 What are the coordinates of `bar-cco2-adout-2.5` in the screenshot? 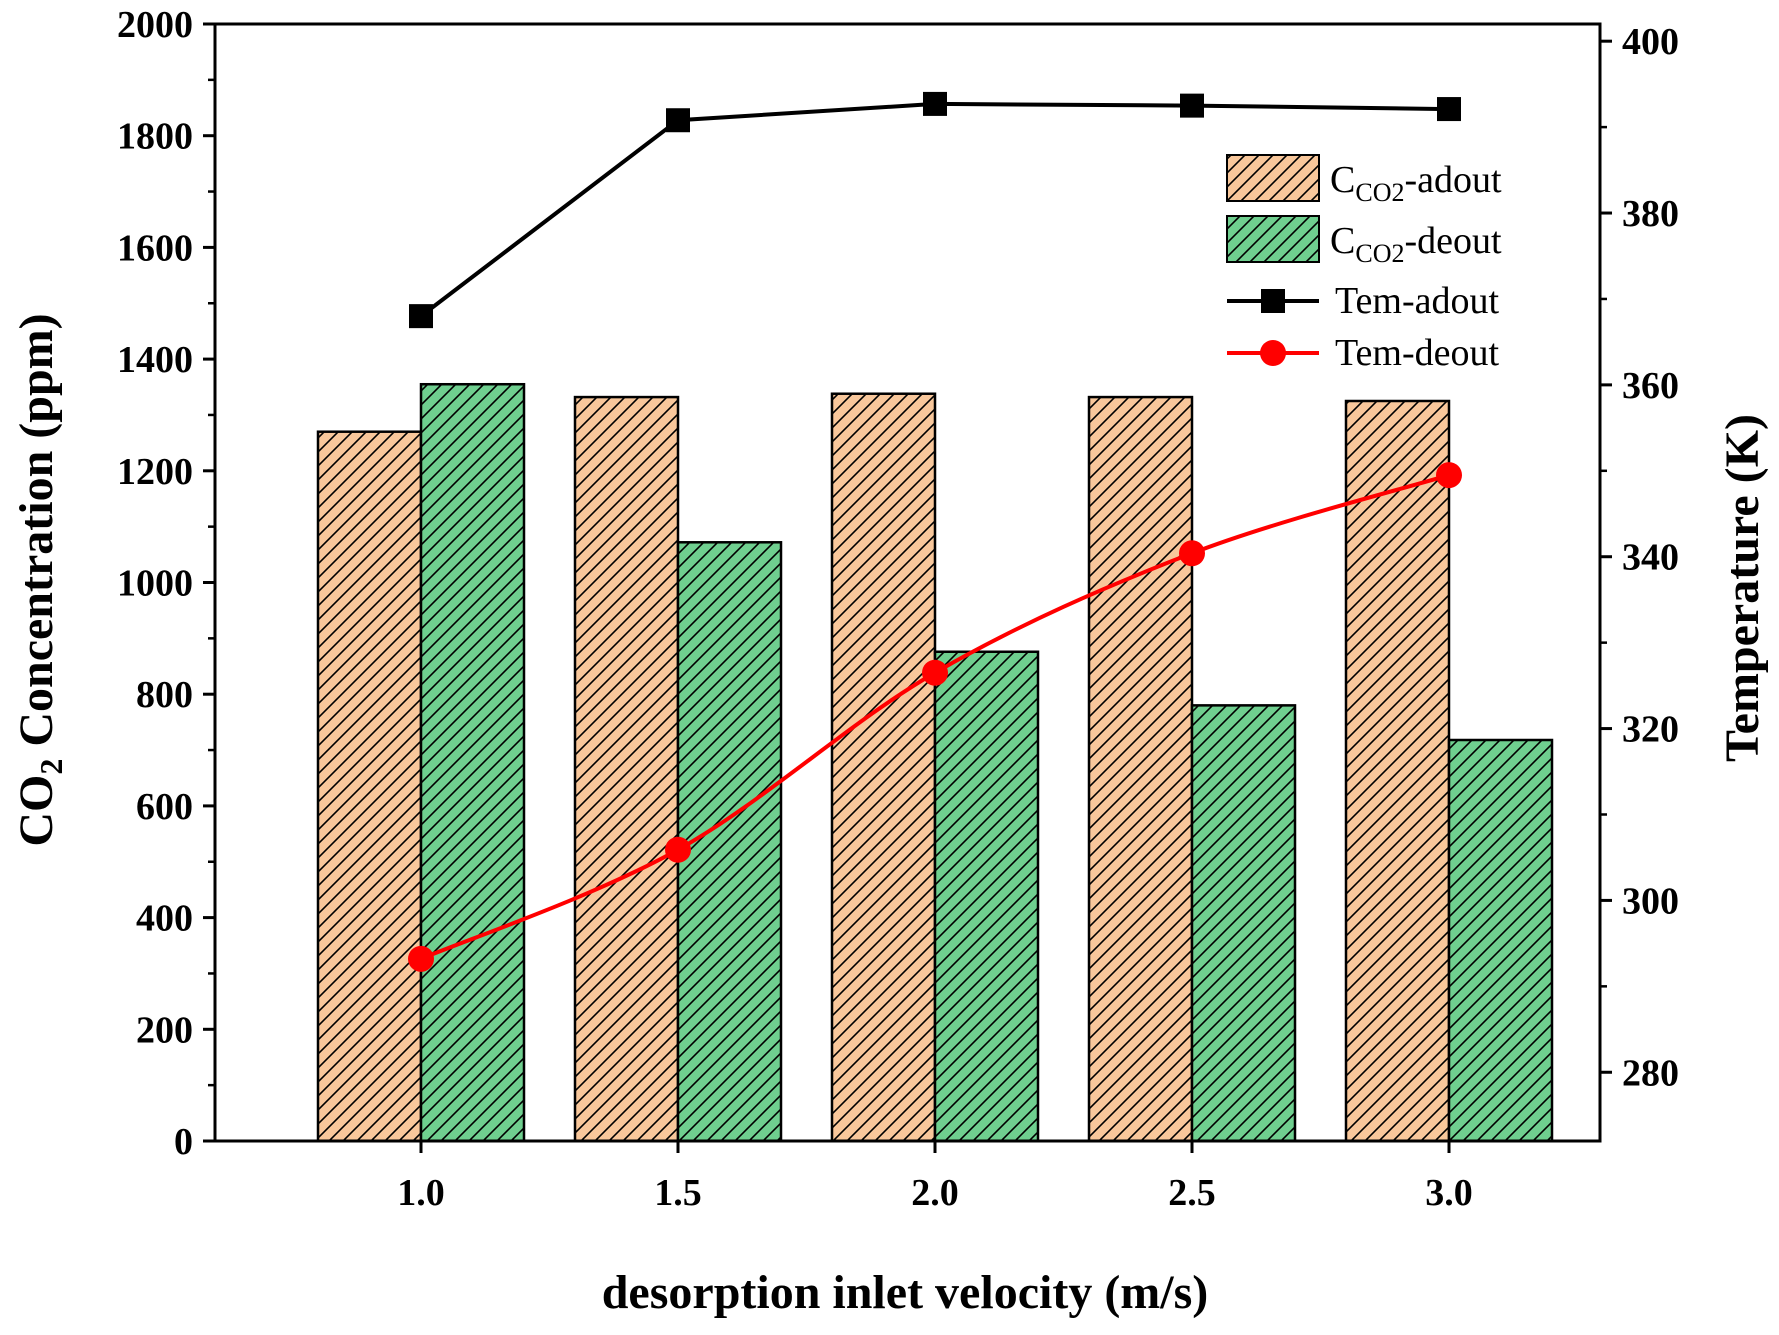 It's located at (1140, 769).